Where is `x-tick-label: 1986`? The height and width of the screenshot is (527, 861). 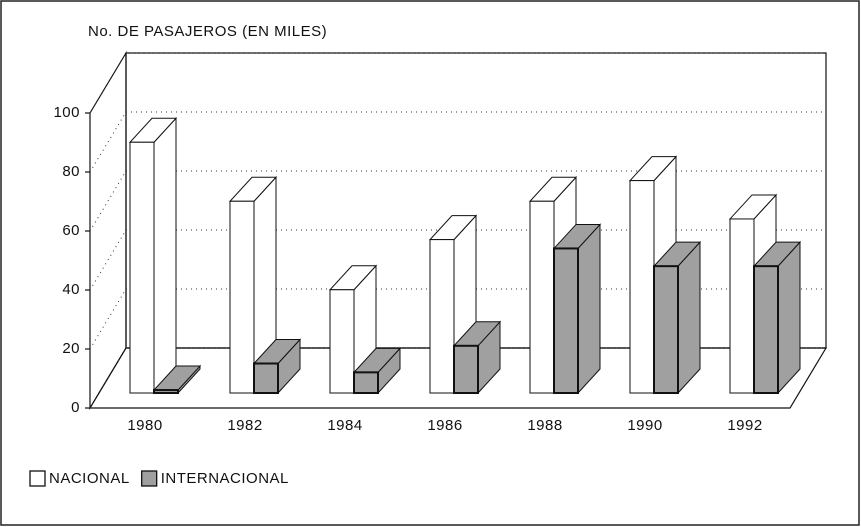 x-tick-label: 1986 is located at coordinates (444, 425).